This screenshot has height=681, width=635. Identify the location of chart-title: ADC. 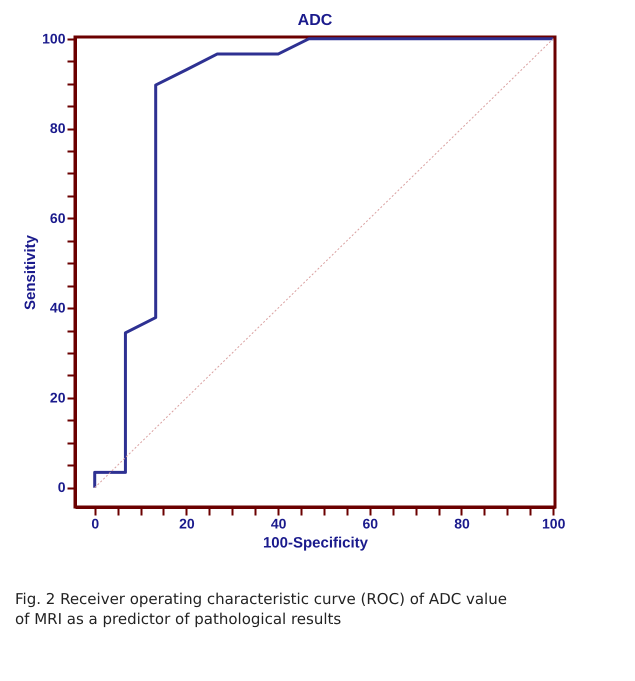
(315, 20).